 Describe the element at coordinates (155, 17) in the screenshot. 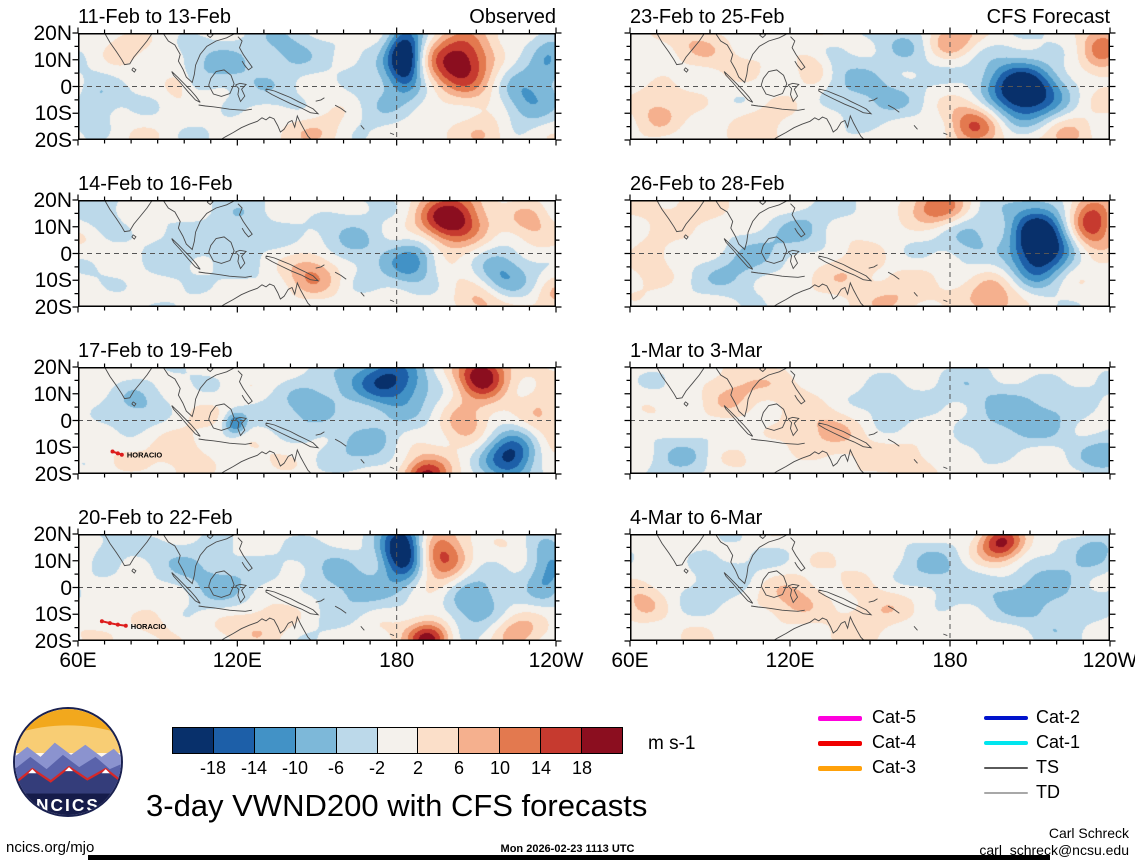

I see `panel-title: 11-Feb to 13-Feb` at that location.